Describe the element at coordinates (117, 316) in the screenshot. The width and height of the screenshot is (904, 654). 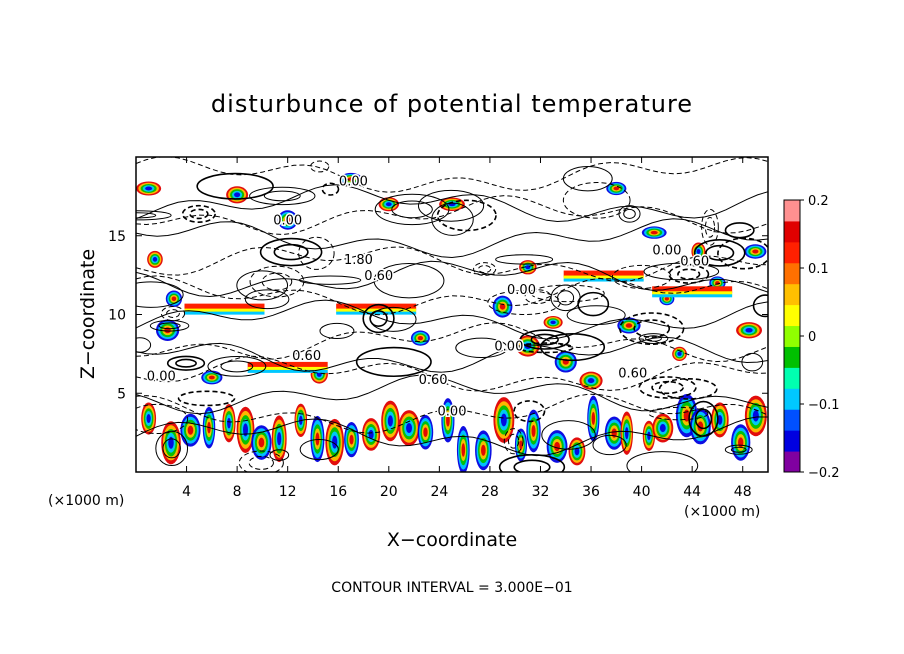
I see `y-tick-label: 10` at that location.